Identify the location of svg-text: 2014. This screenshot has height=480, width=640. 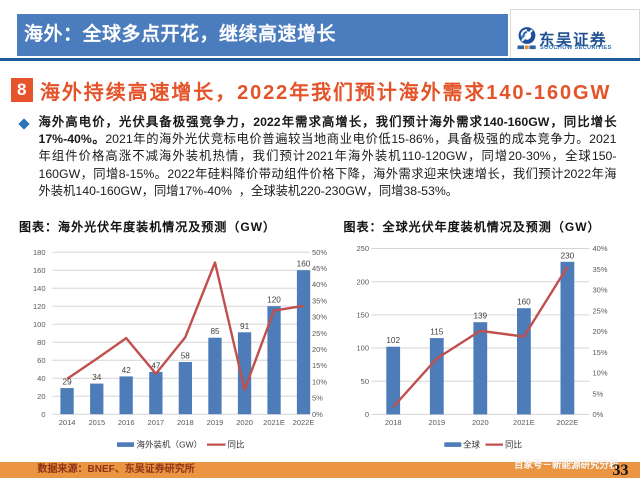
(67, 422).